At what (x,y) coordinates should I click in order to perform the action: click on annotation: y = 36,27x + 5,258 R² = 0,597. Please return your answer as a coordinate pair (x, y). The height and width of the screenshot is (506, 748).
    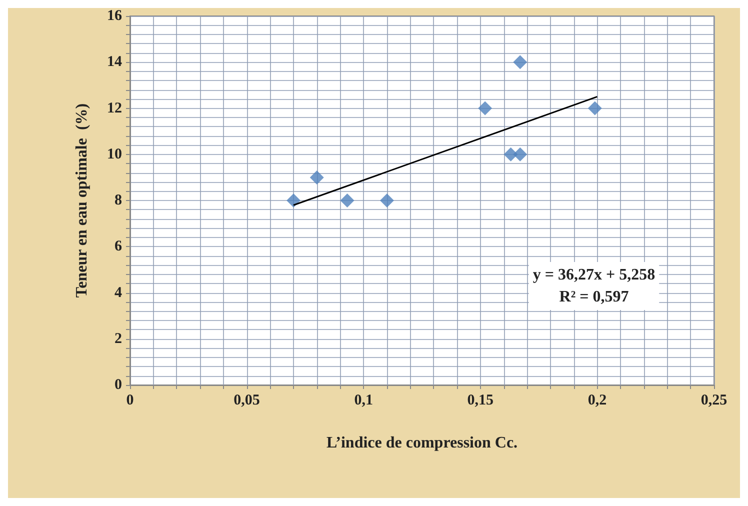
    Looking at the image, I should click on (594, 286).